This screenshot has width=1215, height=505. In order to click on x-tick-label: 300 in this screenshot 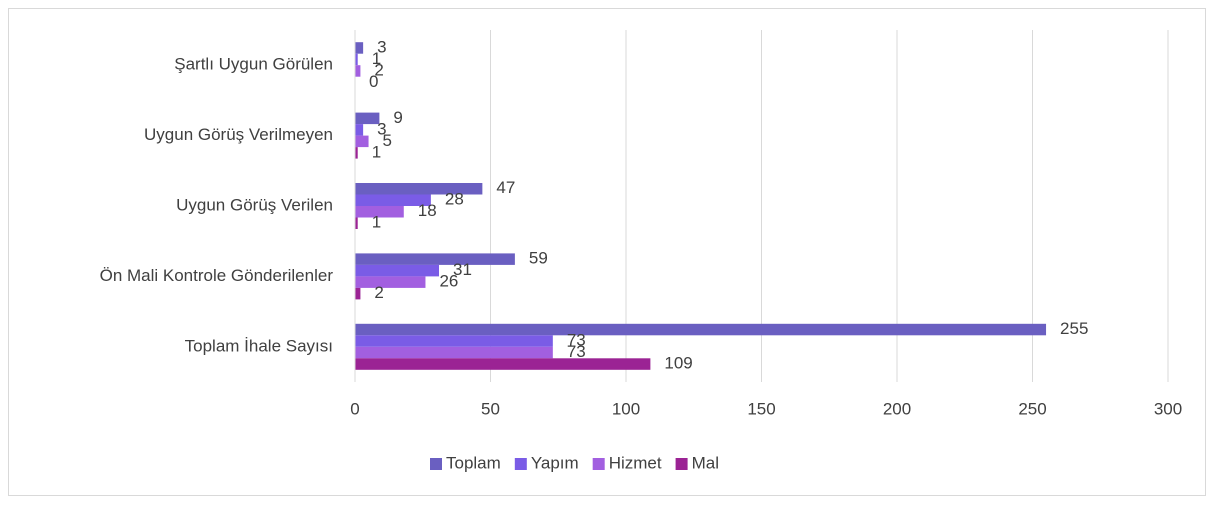, I will do `click(1168, 408)`.